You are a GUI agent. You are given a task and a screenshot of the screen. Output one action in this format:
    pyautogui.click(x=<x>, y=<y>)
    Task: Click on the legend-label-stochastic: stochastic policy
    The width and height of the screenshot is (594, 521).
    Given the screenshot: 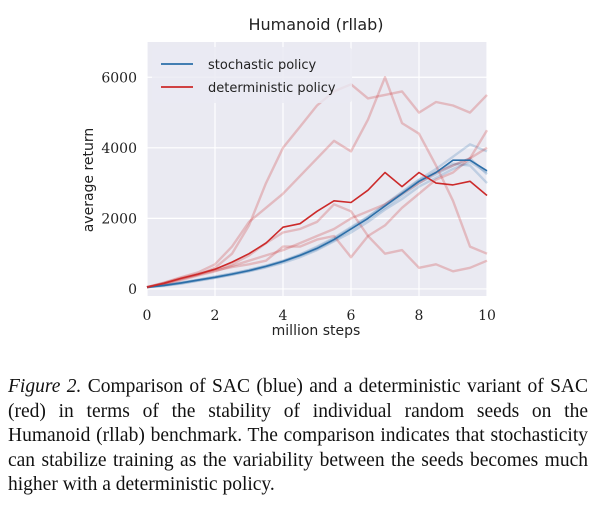 What is the action you would take?
    pyautogui.click(x=262, y=65)
    